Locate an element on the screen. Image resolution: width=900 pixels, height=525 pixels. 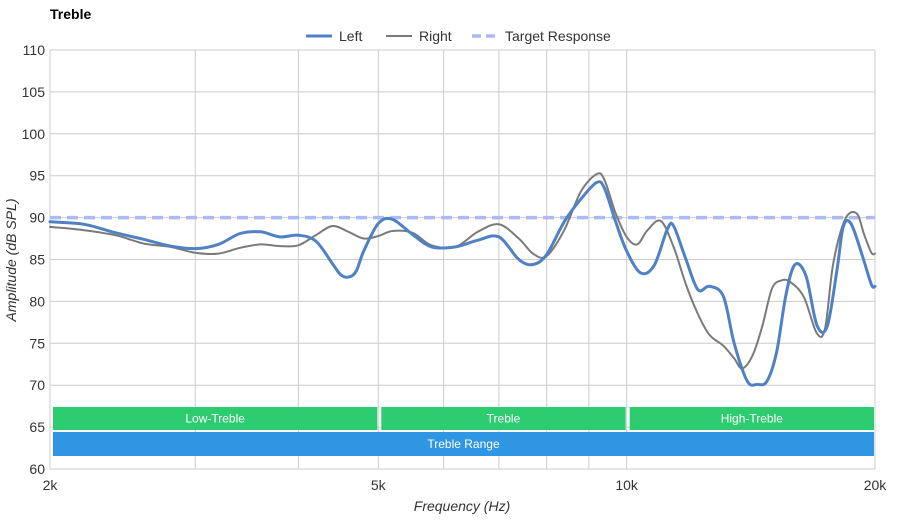
y-tick-label: 100 is located at coordinates (34, 134).